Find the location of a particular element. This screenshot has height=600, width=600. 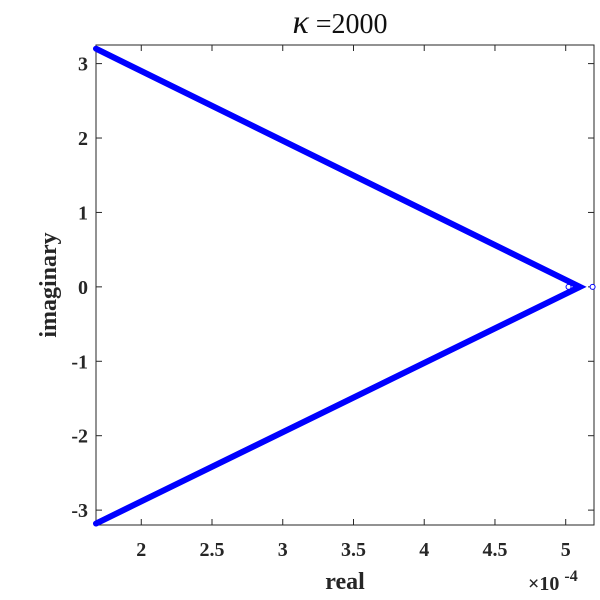

x-tick-label: 5 is located at coordinates (566, 550).